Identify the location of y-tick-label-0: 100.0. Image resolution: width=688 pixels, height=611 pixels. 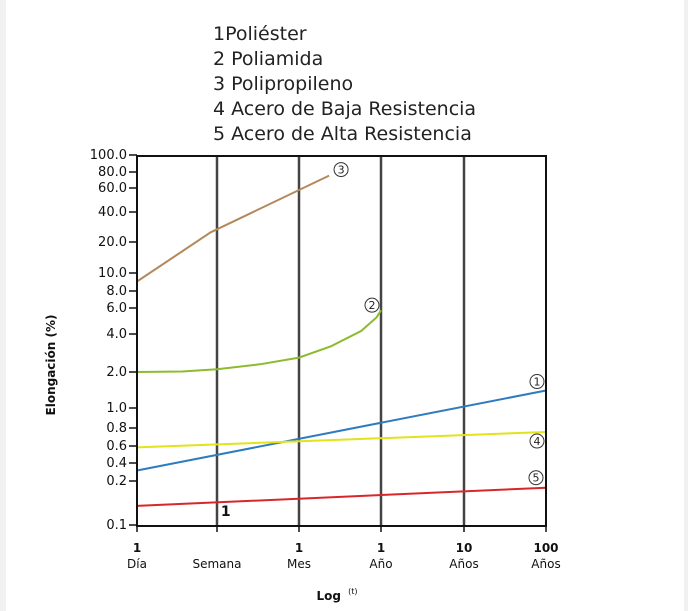
(108, 155).